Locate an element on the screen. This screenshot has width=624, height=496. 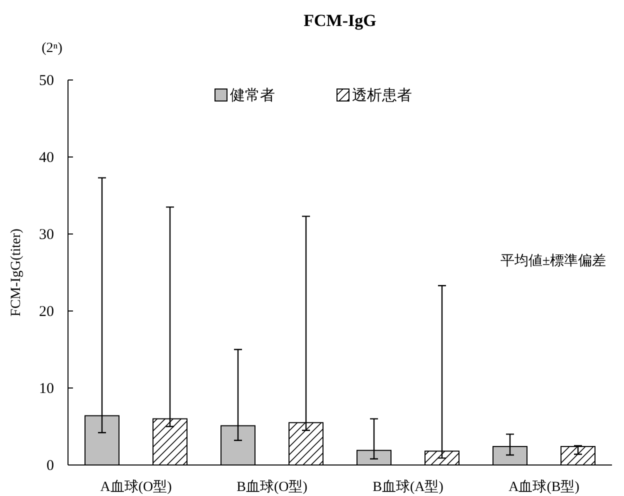
legend-label: 健常者 is located at coordinates (252, 95).